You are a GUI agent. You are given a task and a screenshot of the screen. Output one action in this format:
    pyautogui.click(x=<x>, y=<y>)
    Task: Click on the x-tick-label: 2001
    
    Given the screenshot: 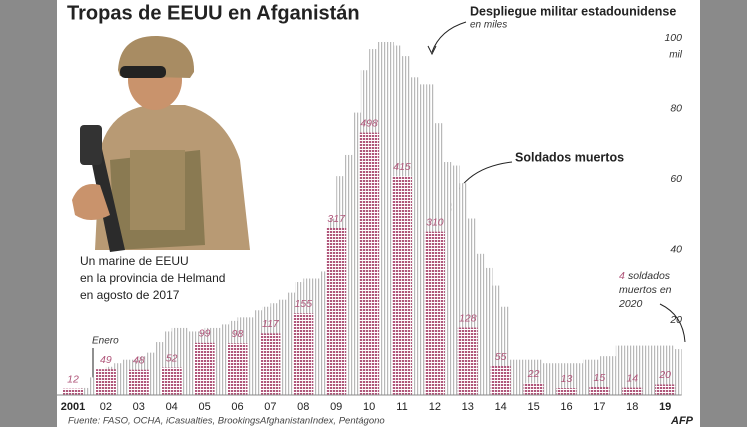 What is the action you would take?
    pyautogui.click(x=73, y=407)
    